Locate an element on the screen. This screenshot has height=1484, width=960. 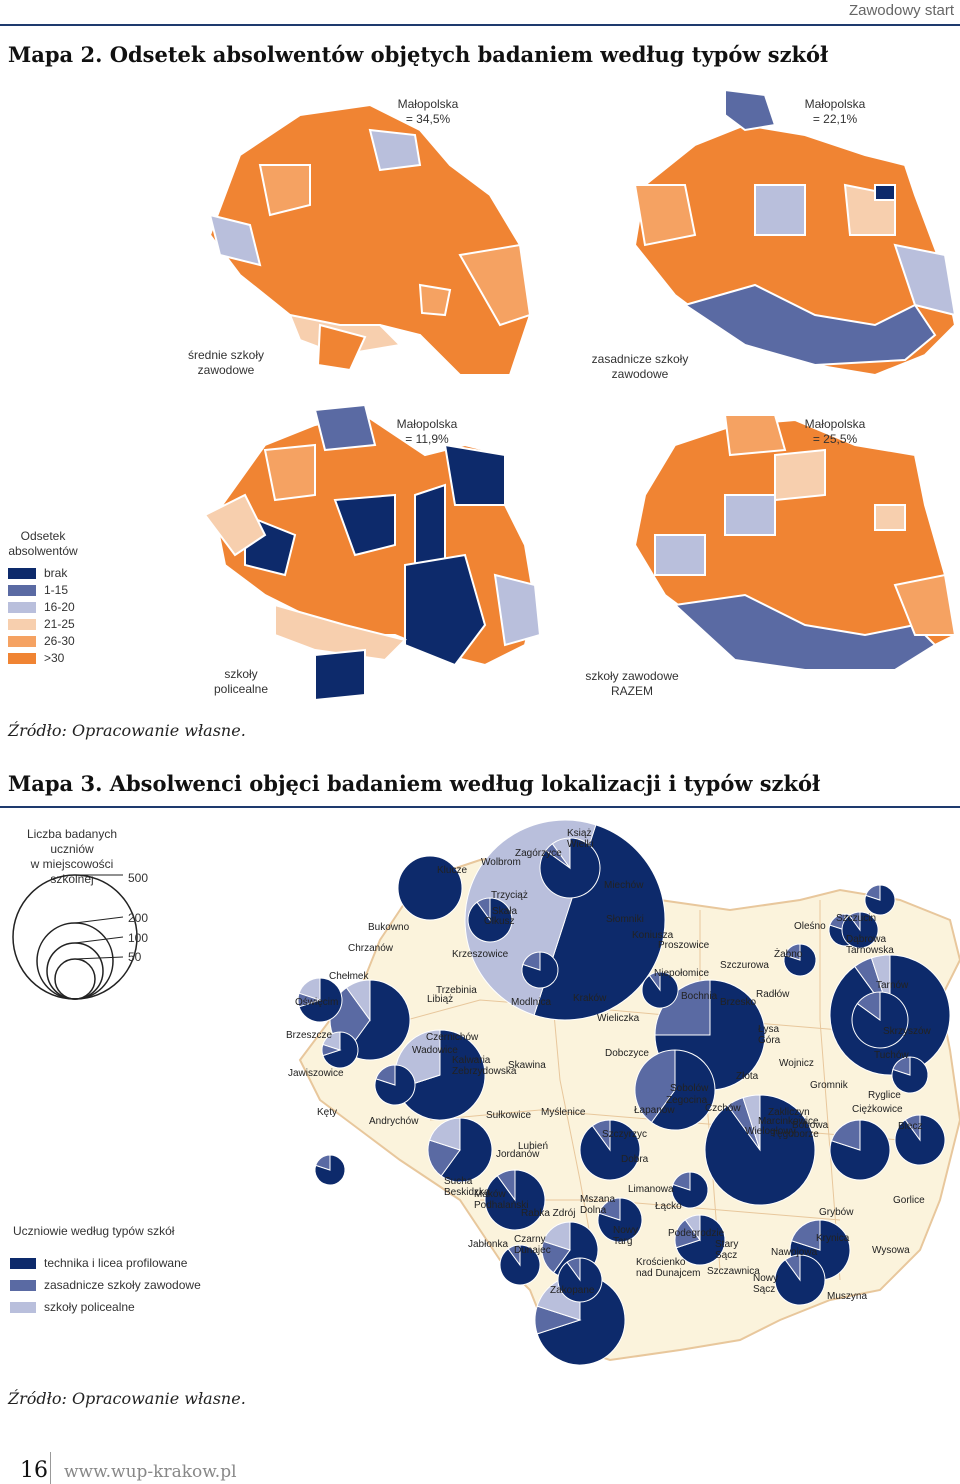
town-label: Bobowa is located at coordinates (810, 1125).